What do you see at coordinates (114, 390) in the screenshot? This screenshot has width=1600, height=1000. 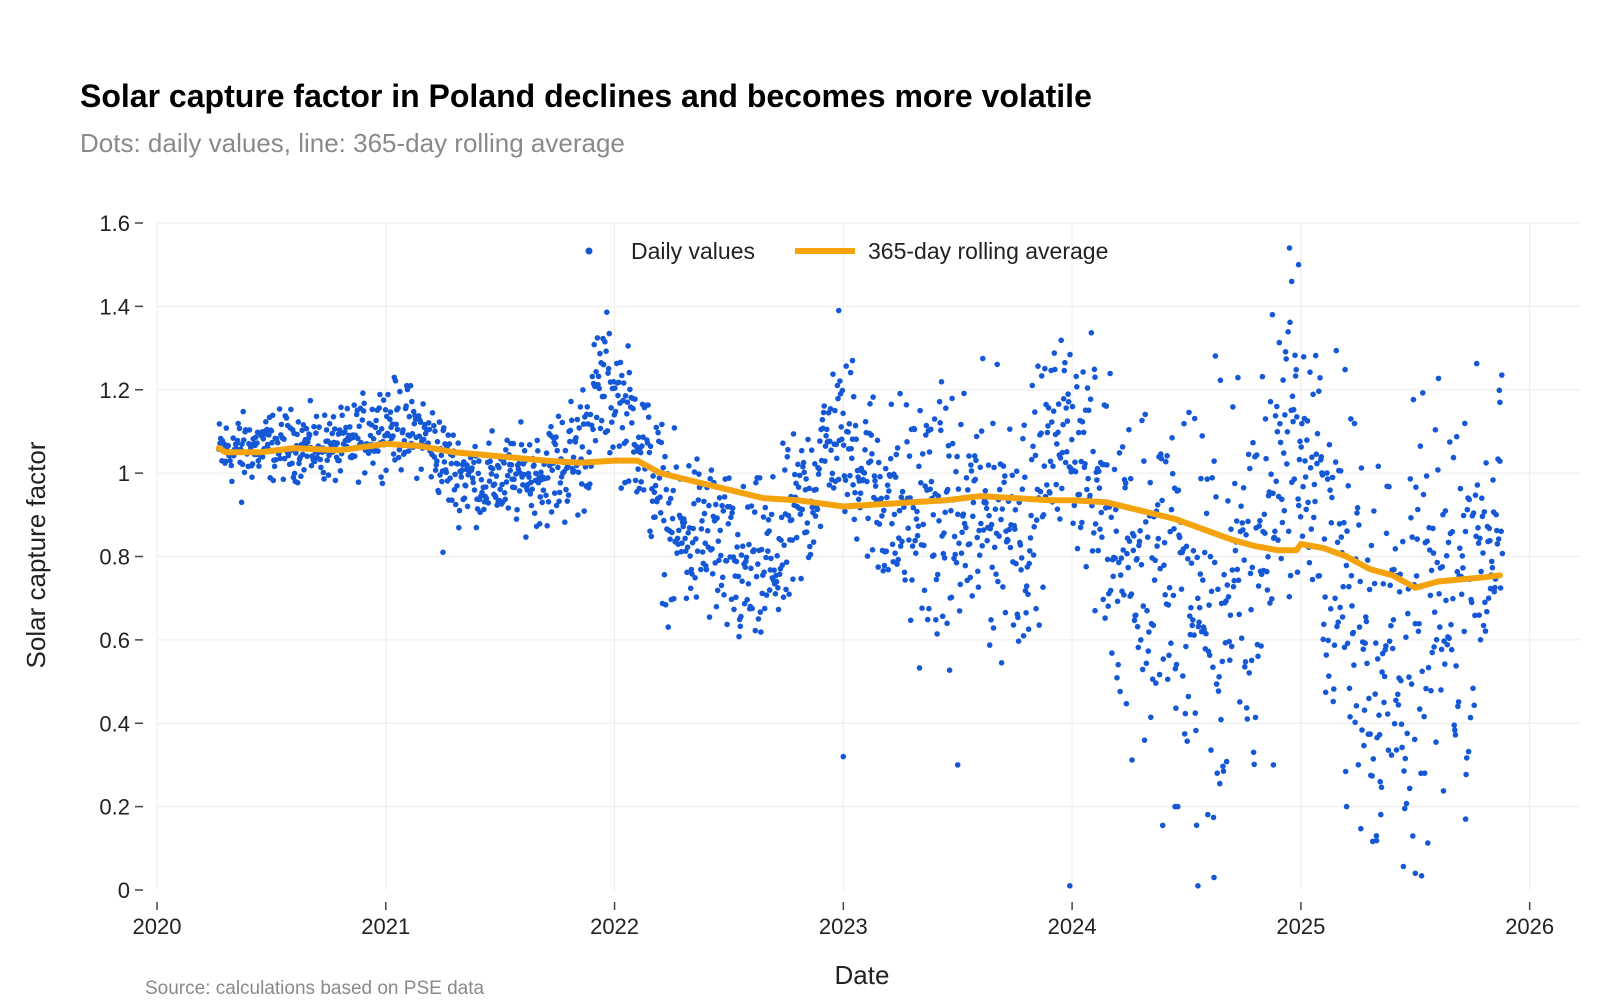 I see `y-tick-label: 1.2` at bounding box center [114, 390].